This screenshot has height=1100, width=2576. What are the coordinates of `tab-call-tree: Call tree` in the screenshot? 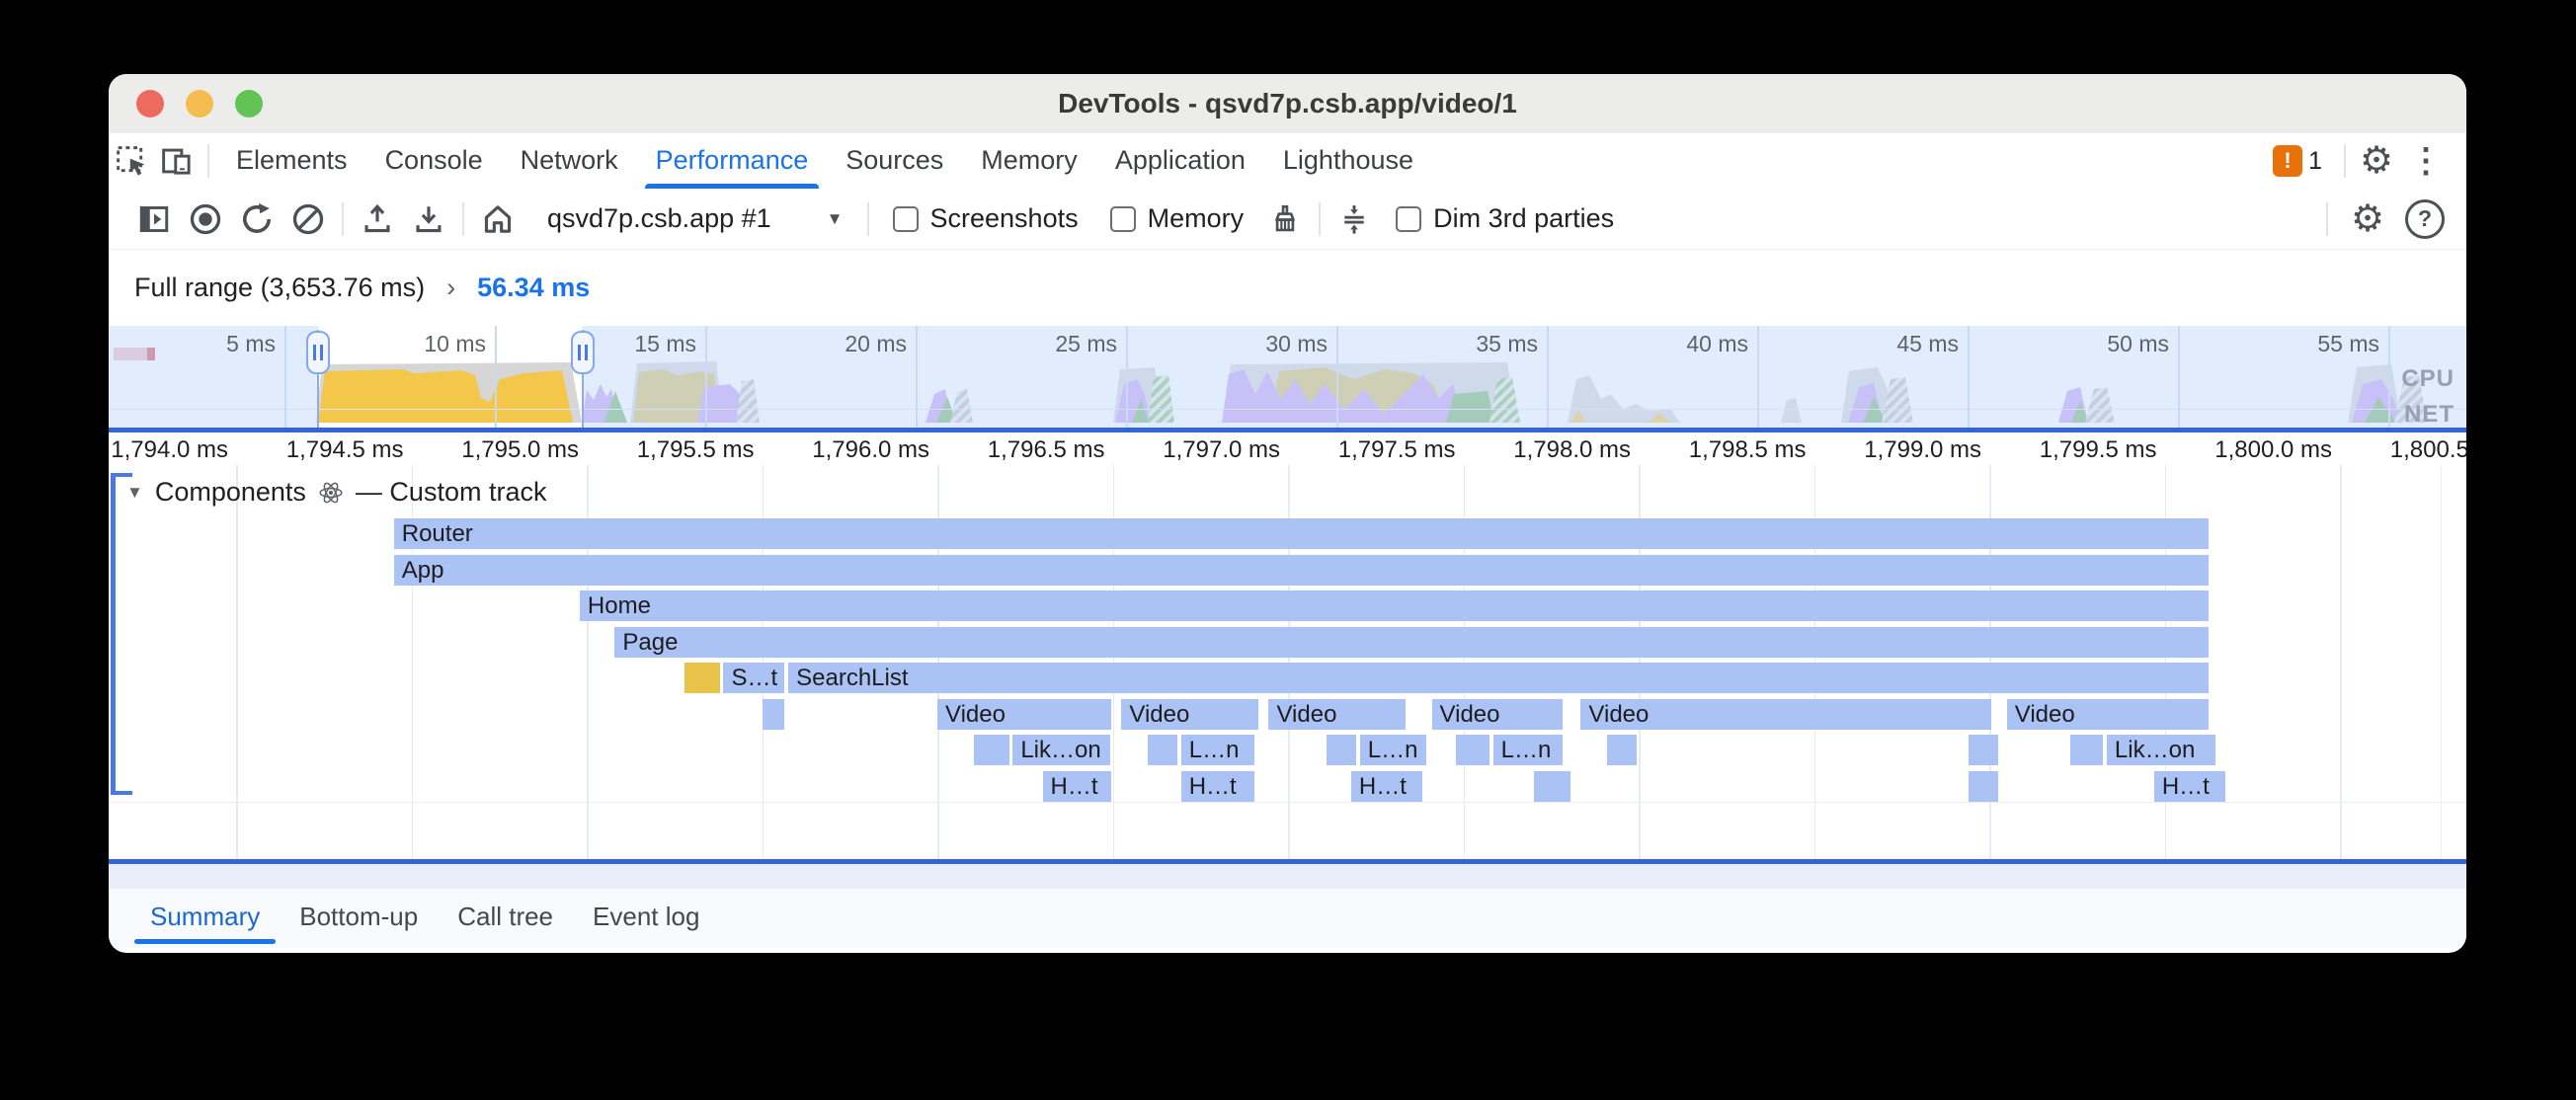 It's located at (505, 916).